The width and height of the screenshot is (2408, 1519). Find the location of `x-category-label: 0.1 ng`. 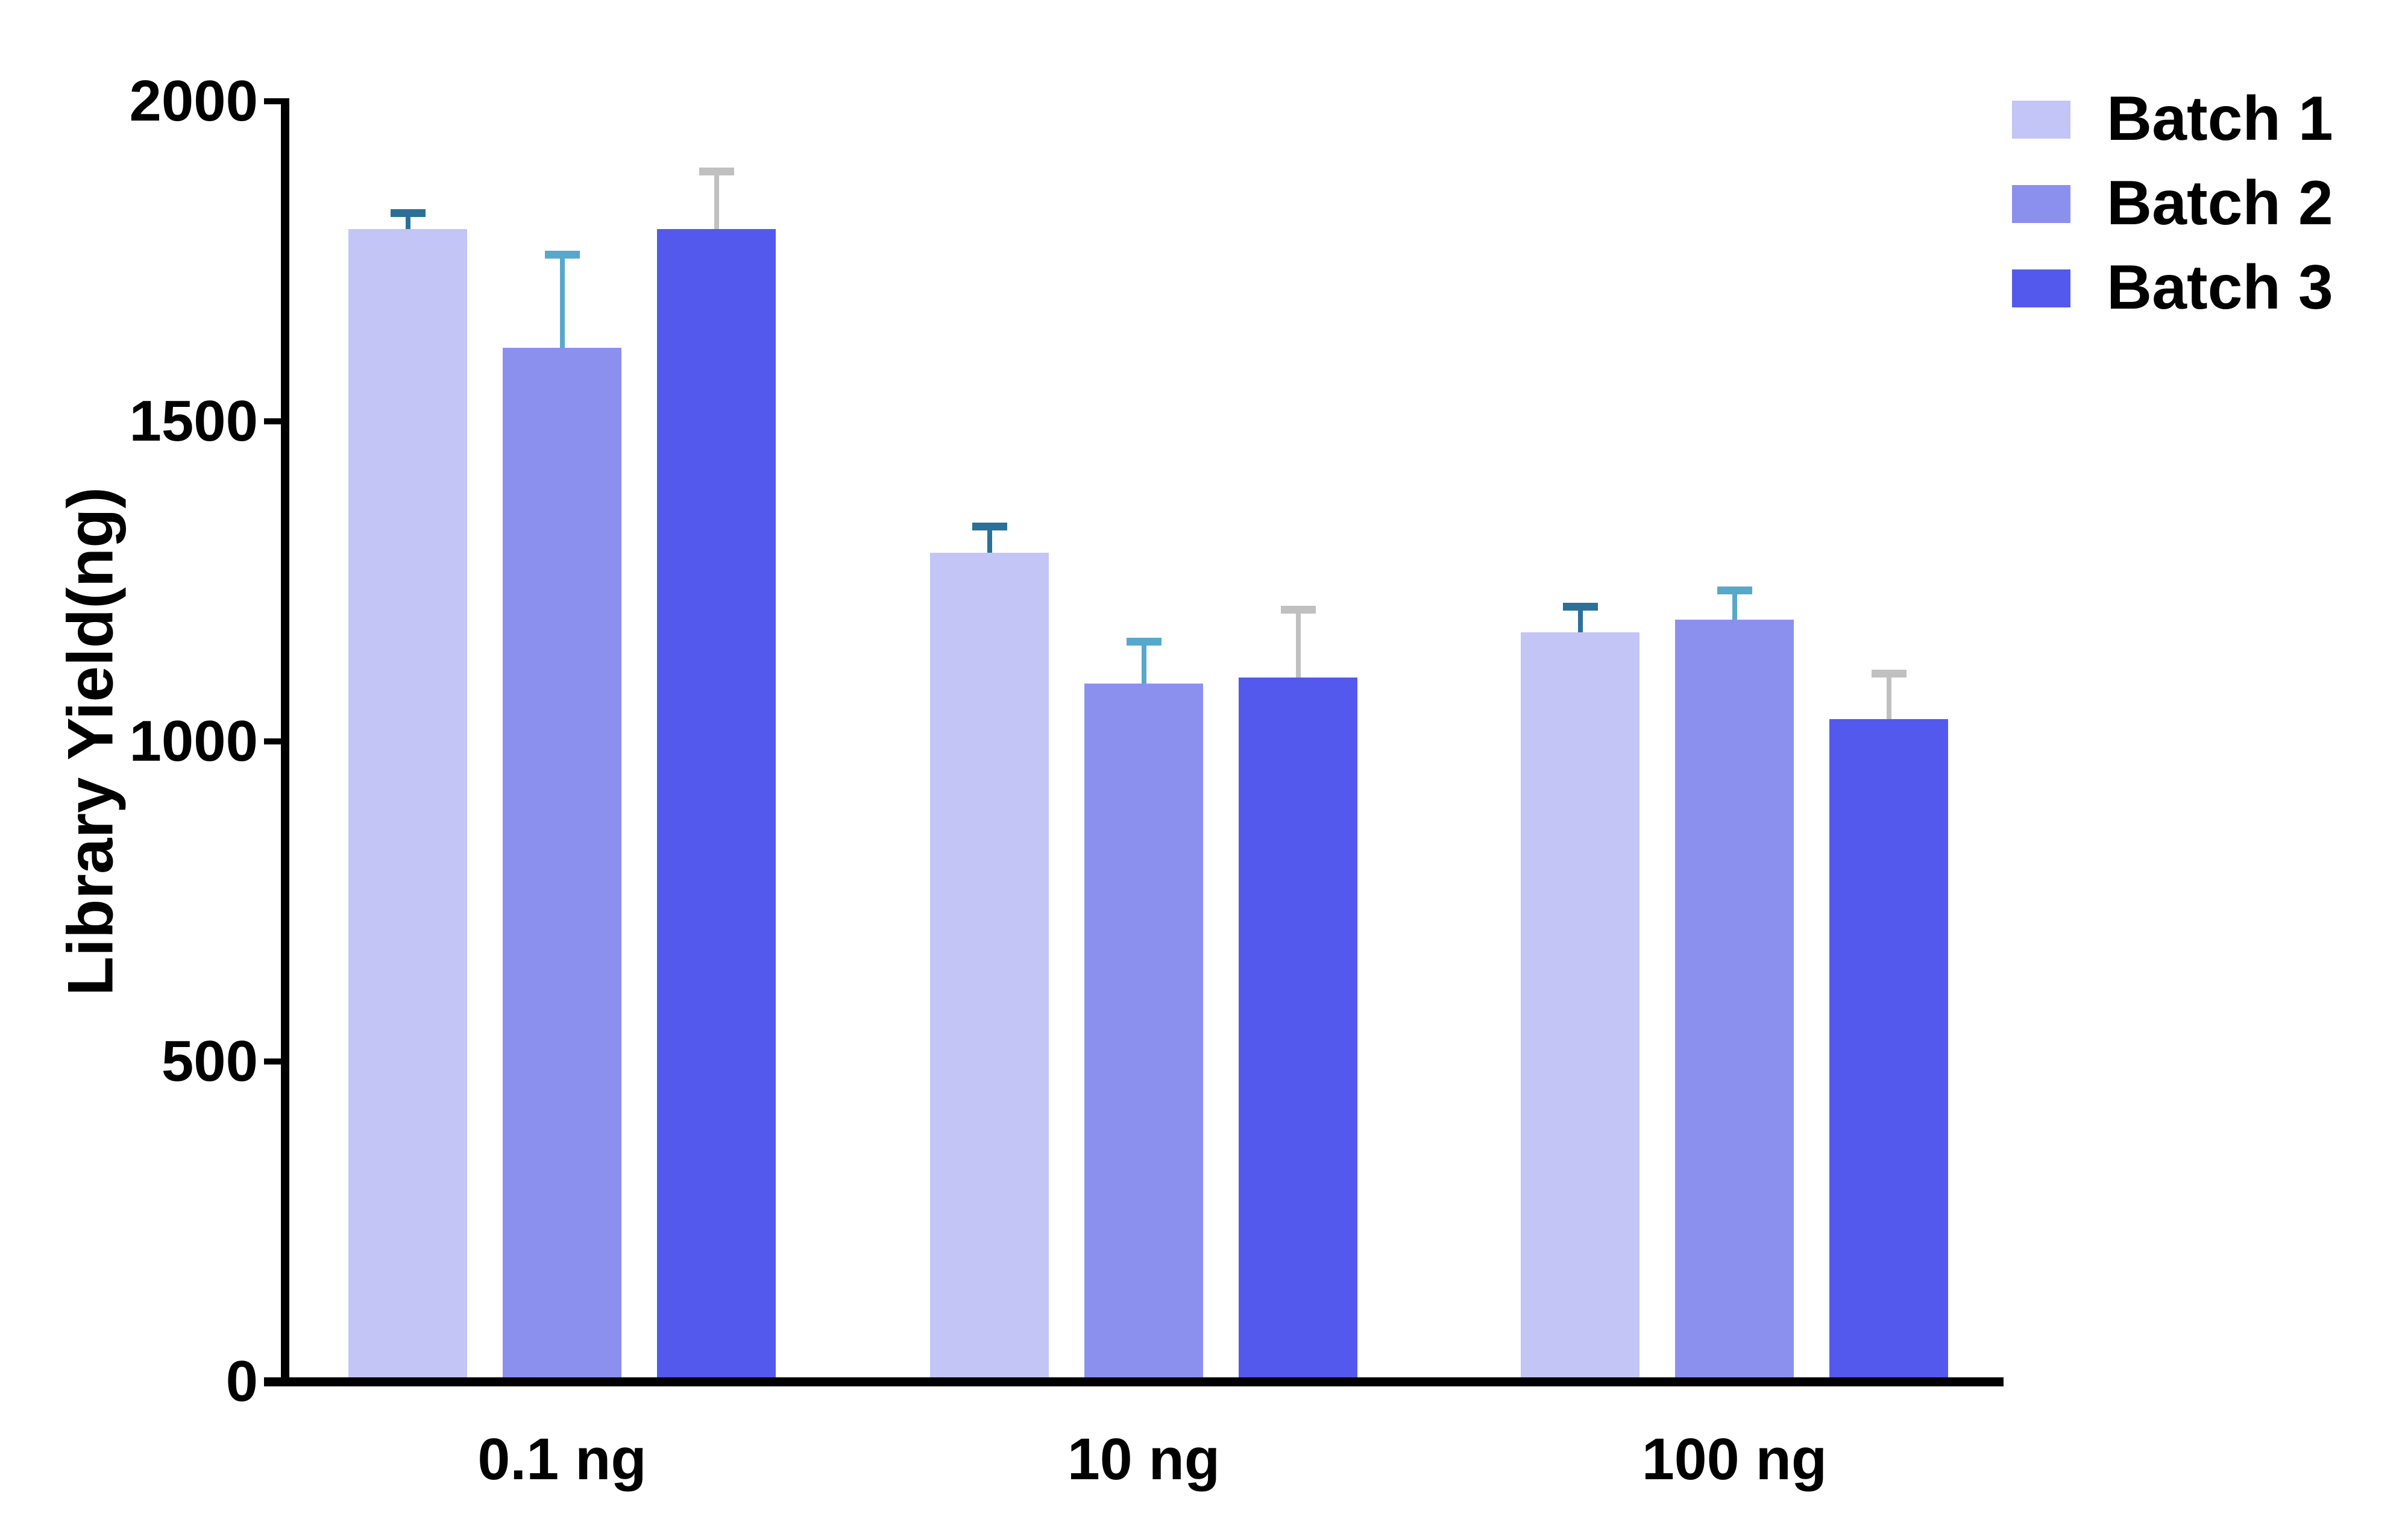

x-category-label: 0.1 ng is located at coordinates (562, 1459).